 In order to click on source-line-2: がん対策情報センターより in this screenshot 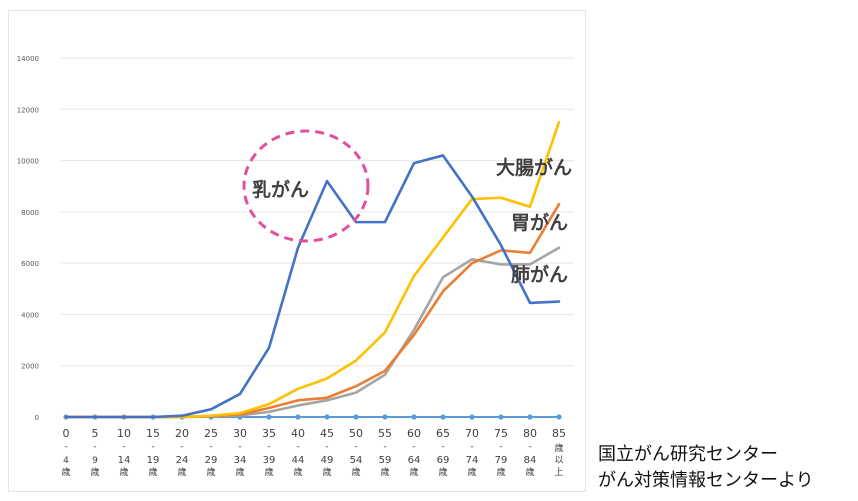, I will do `click(706, 480)`.